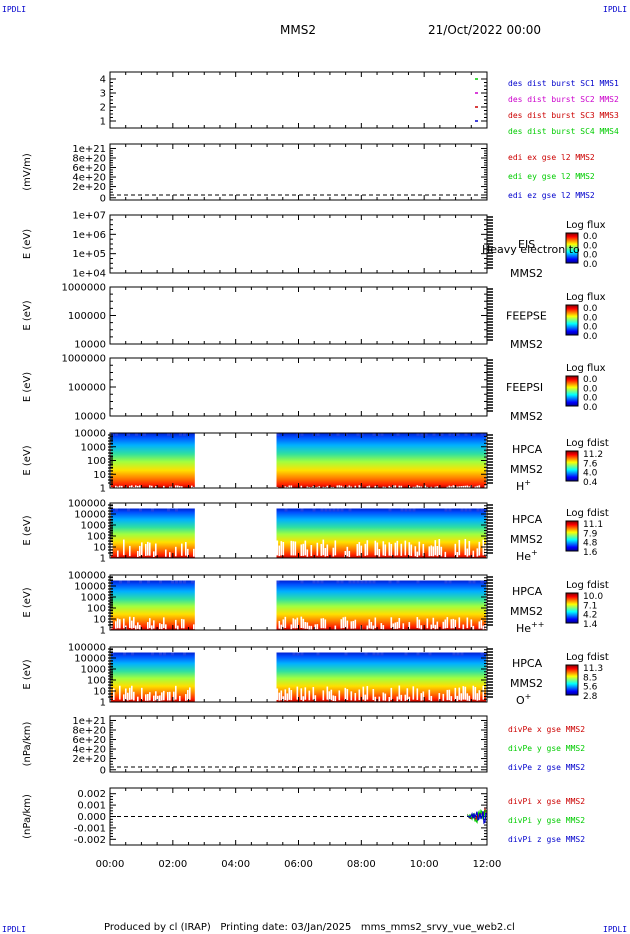 The width and height of the screenshot is (630, 934). What do you see at coordinates (153, 605) in the screenshot?
I see `spectrogram-block` at bounding box center [153, 605].